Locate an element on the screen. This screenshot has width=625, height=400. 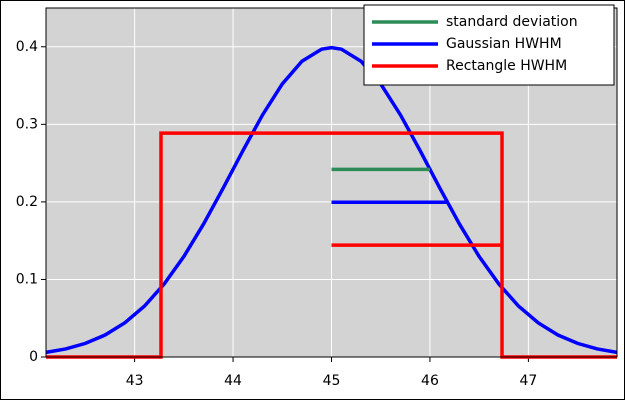
x-tick-label: 44 is located at coordinates (233, 381).